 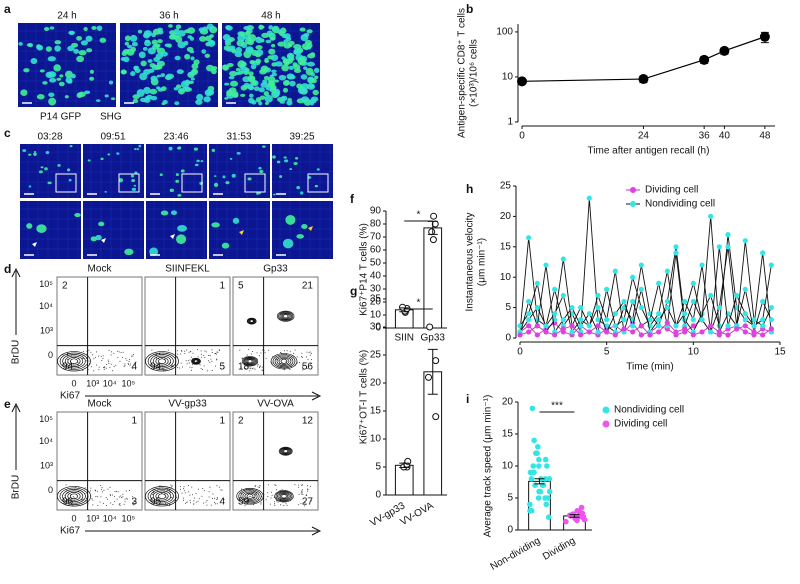 I want to click on legend-label: Dividing cell, so click(x=671, y=190).